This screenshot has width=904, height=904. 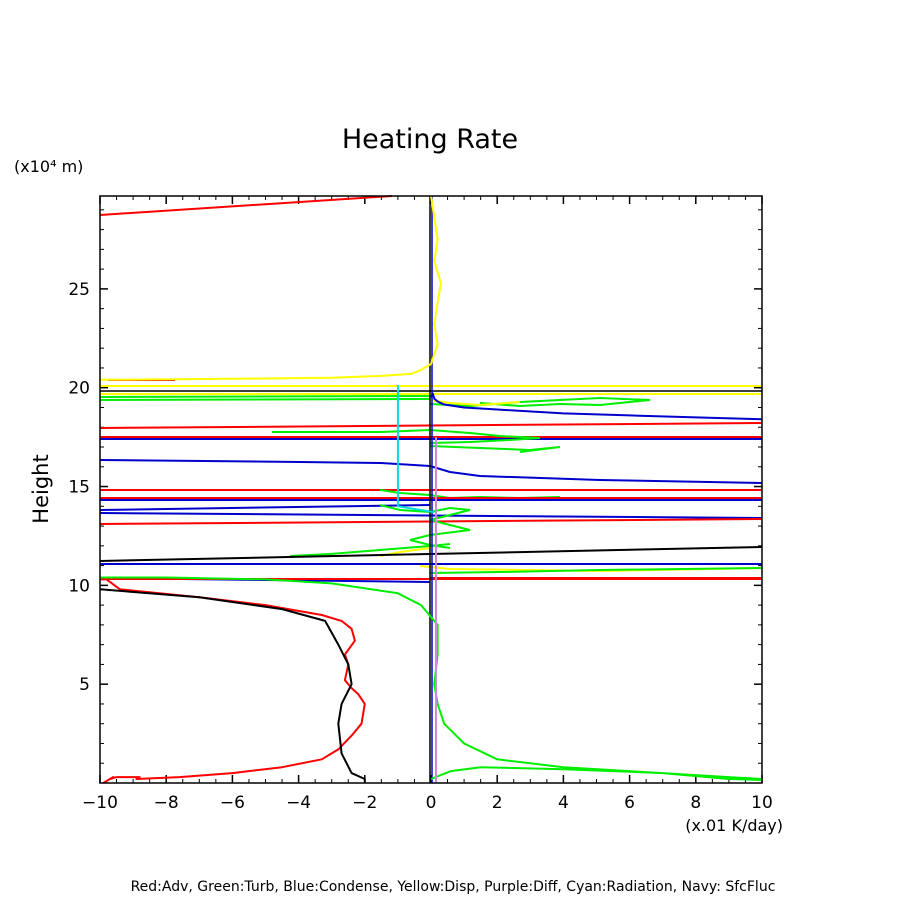 What do you see at coordinates (166, 803) in the screenshot?
I see `x-tick-label: −8` at bounding box center [166, 803].